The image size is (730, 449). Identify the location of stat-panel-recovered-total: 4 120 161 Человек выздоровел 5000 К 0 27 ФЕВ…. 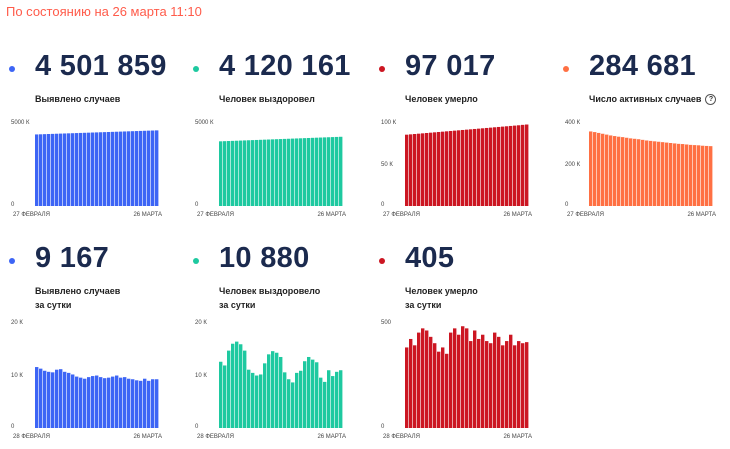
(278, 148).